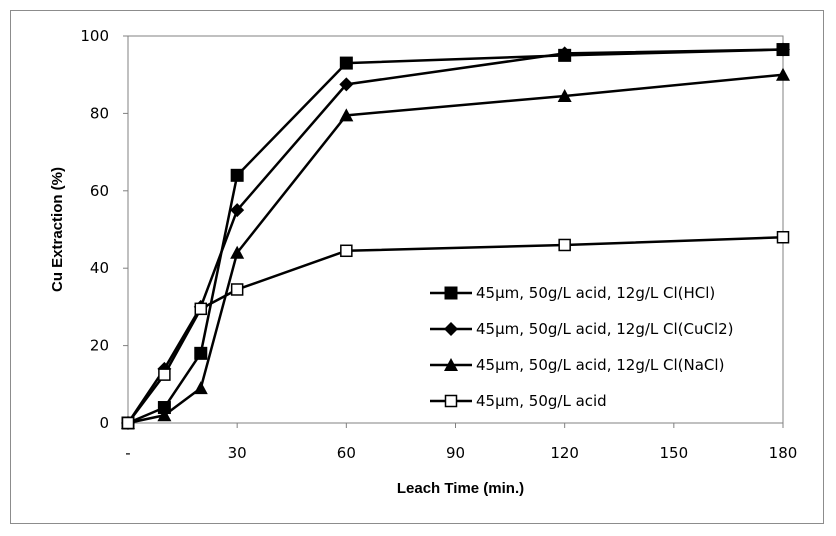 The height and width of the screenshot is (536, 836). I want to click on legend-item-3: 45µm, 50g/L acid, 12g/L Cl(NaCl), so click(577, 365).